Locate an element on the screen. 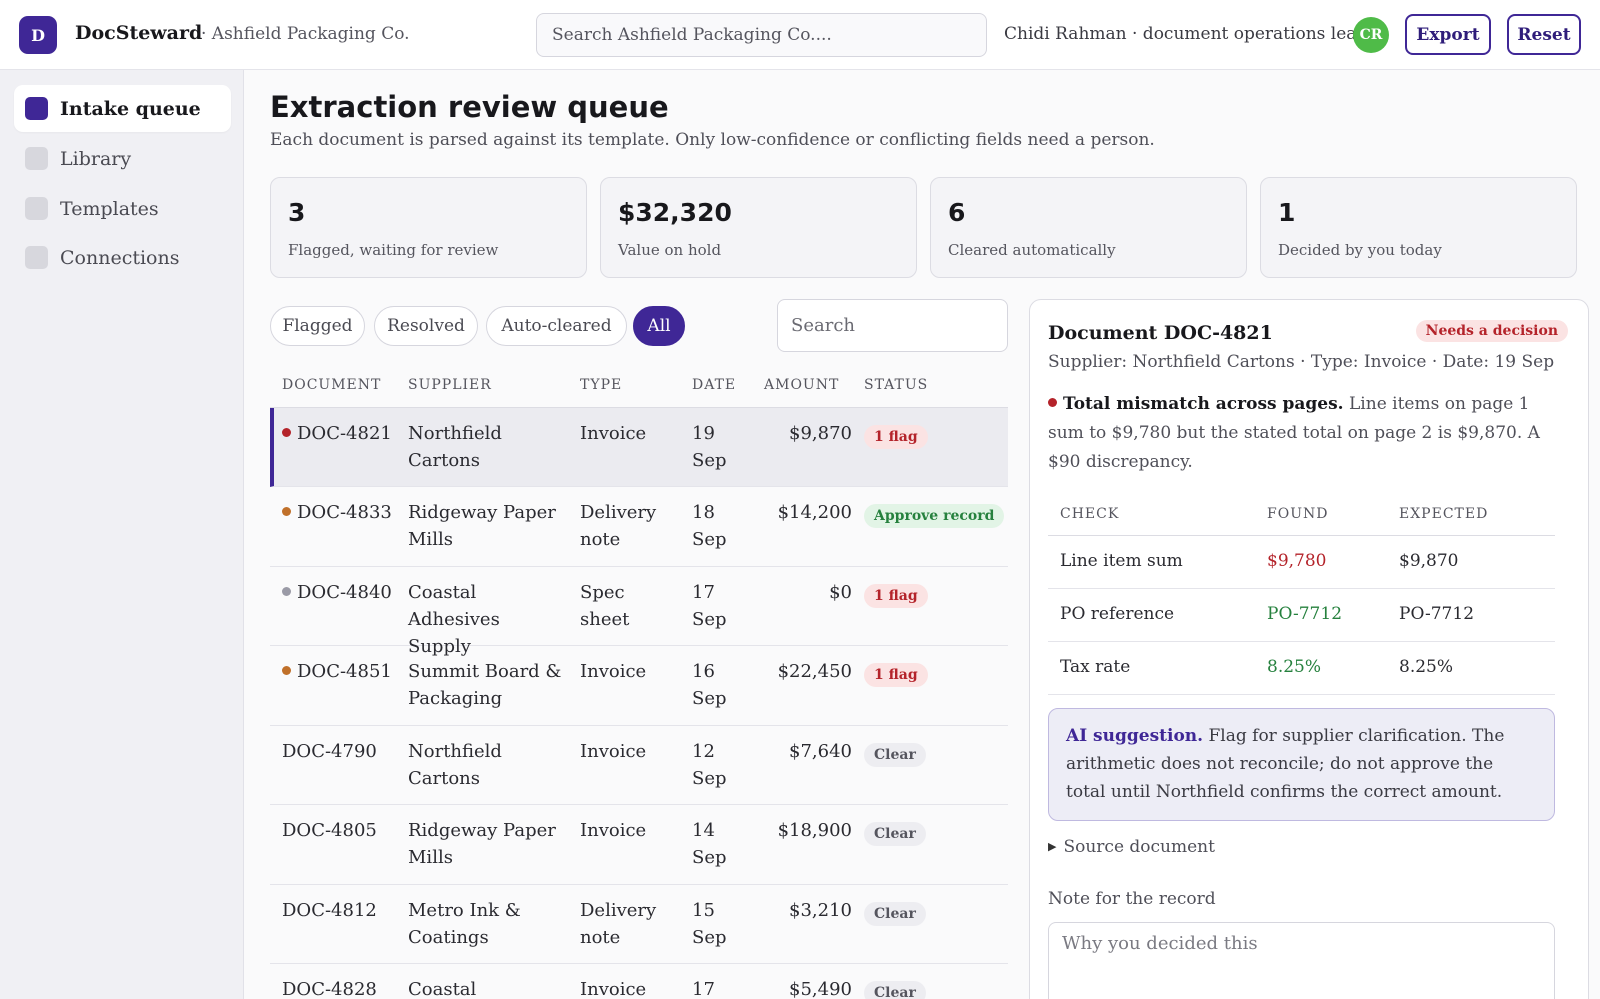  source-document-toggle: ▶ Source document is located at coordinates (1131, 847).